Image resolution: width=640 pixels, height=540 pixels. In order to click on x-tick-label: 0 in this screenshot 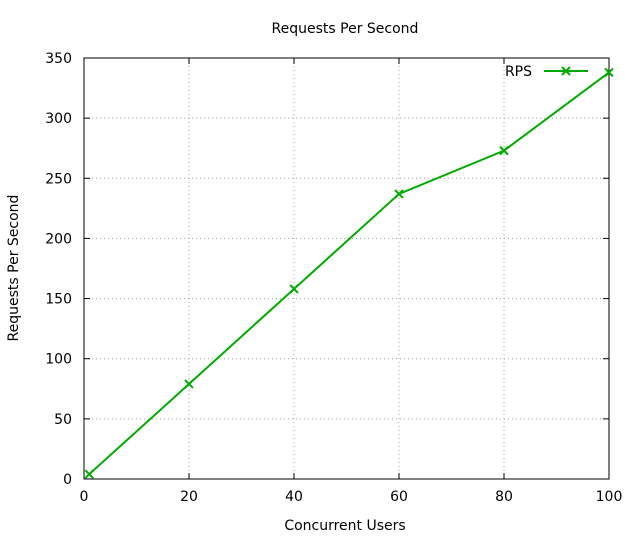, I will do `click(84, 497)`.